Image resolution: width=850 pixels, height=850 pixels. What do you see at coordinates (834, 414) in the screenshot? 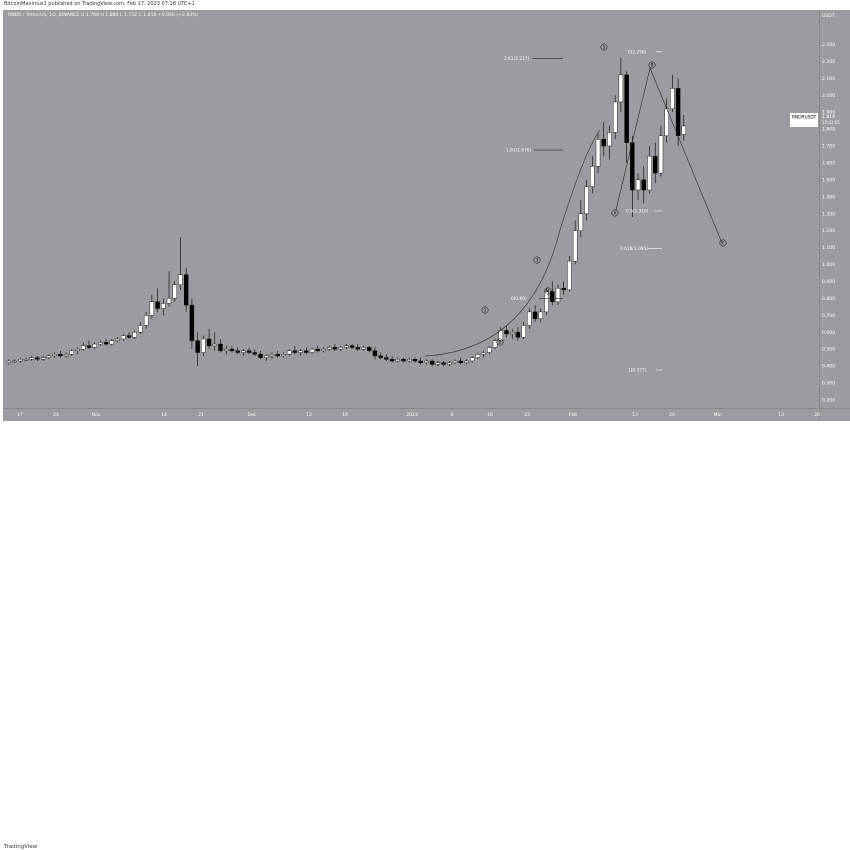
I see `axis-corner` at bounding box center [834, 414].